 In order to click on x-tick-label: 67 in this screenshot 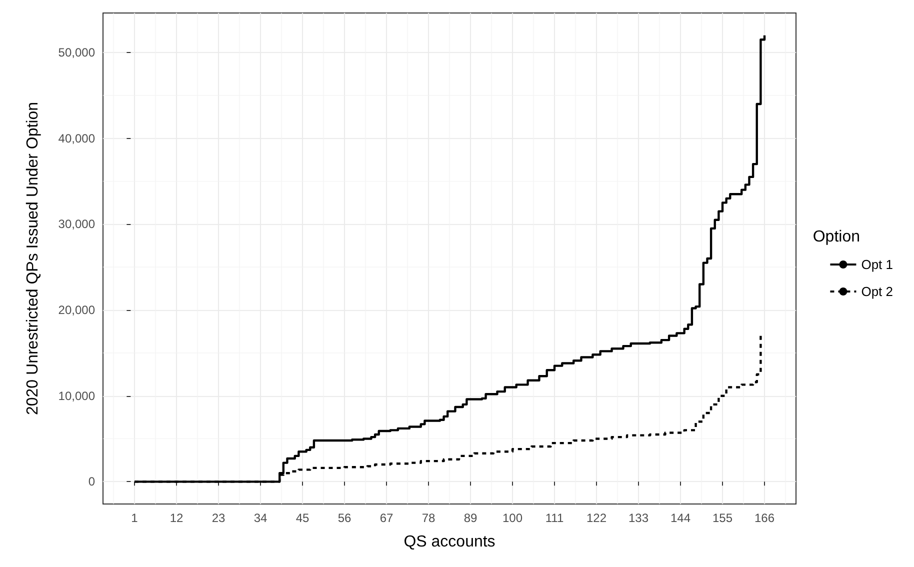, I will do `click(387, 518)`.